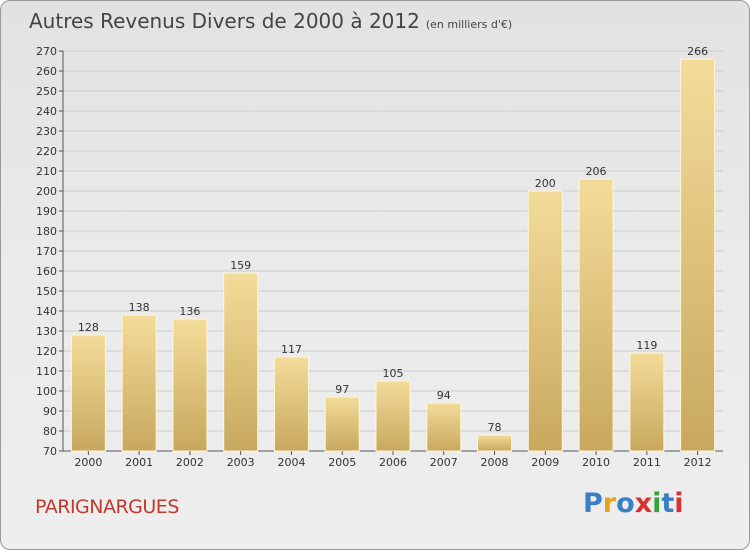 The height and width of the screenshot is (550, 750). What do you see at coordinates (342, 462) in the screenshot?
I see `x-tick-label: 2005` at bounding box center [342, 462].